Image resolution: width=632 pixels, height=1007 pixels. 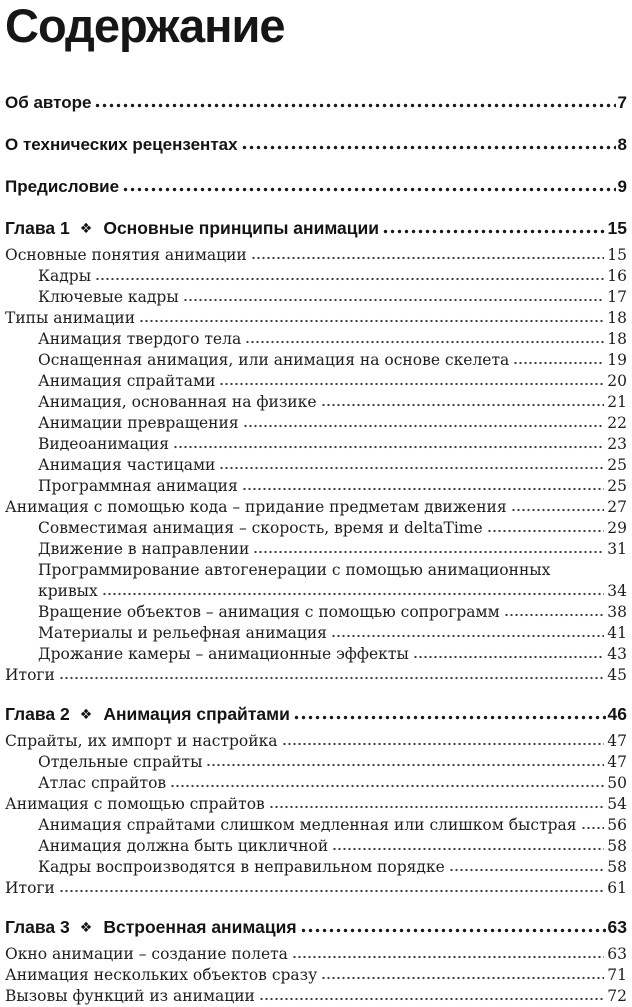 What do you see at coordinates (617, 423) in the screenshot?
I see `page-number: 22` at bounding box center [617, 423].